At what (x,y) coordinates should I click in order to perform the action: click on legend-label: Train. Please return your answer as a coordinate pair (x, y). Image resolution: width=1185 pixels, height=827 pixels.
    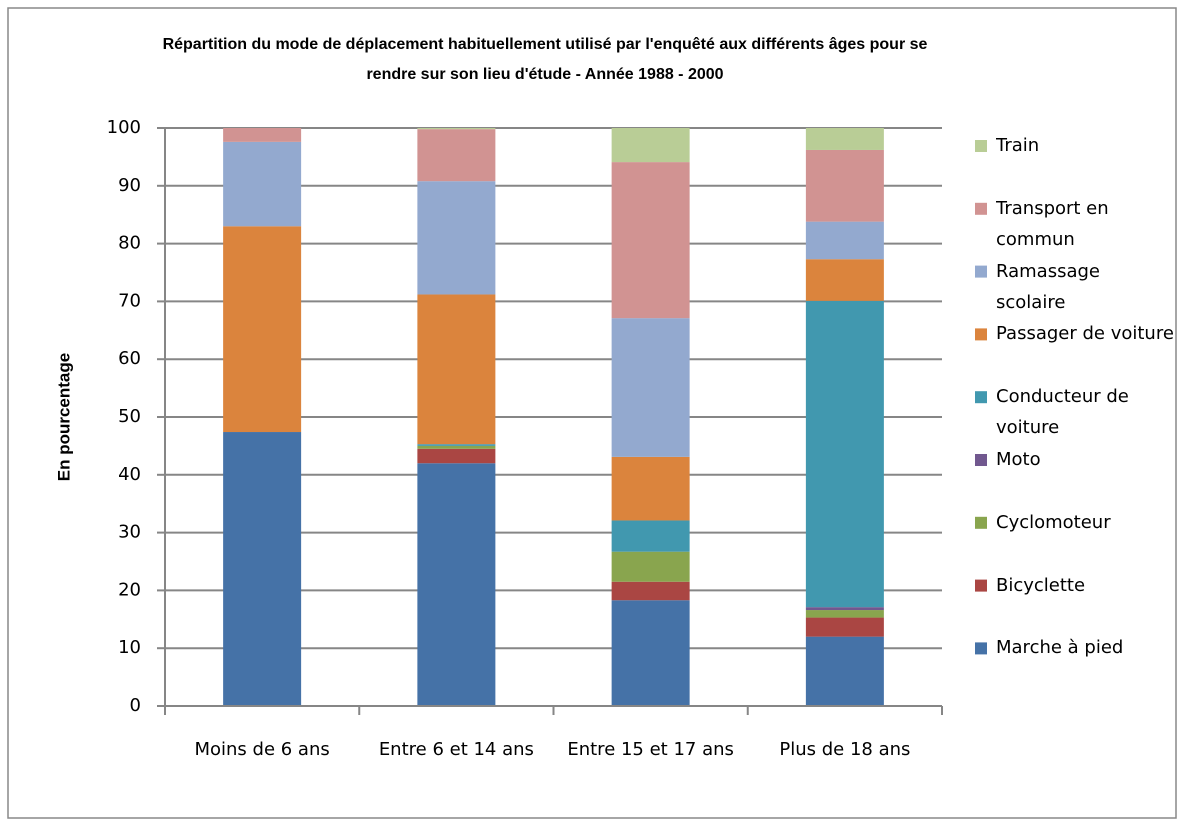
    Looking at the image, I should click on (1018, 145).